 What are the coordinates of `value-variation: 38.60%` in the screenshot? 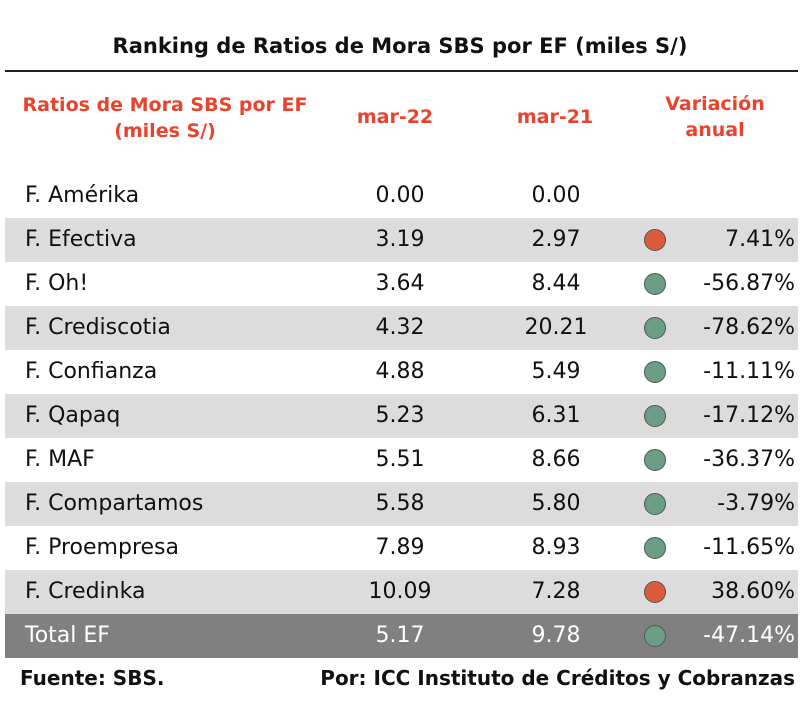 It's located at (753, 591).